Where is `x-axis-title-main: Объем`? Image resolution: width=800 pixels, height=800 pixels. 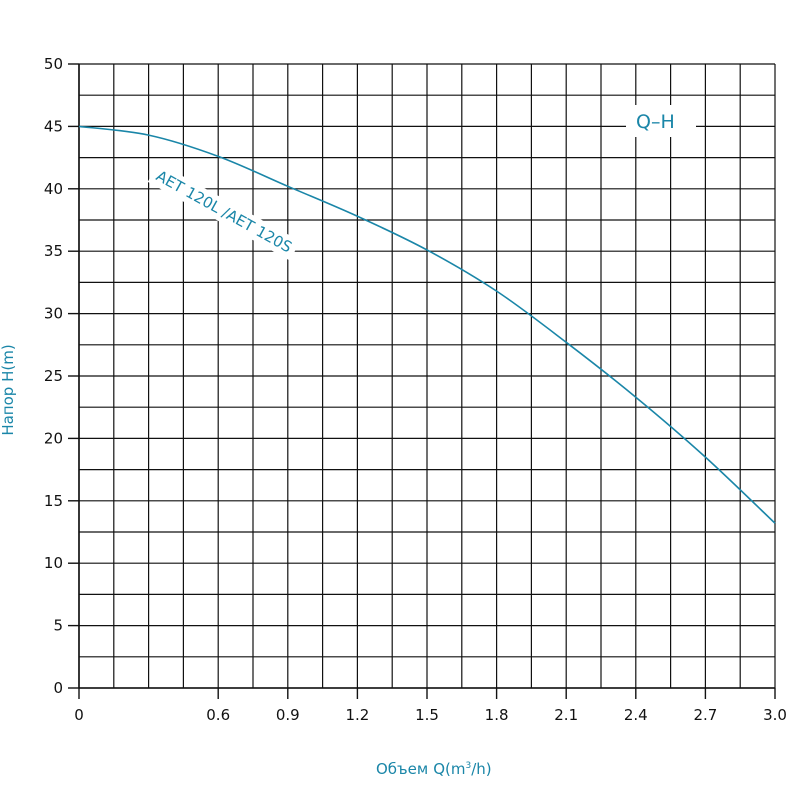 x-axis-title-main: Объем is located at coordinates (402, 769).